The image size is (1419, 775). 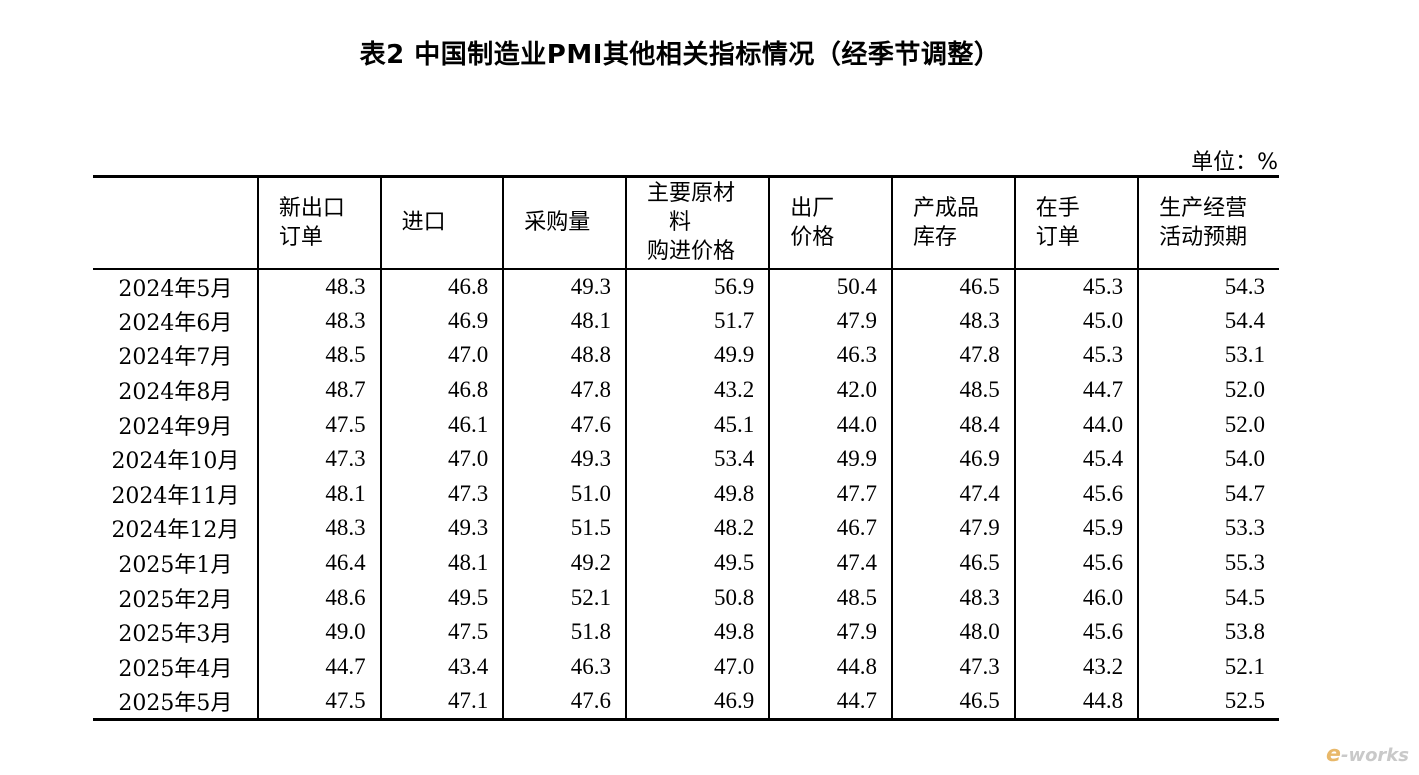 I want to click on month-cell: 2024年11月, so click(x=175, y=496).